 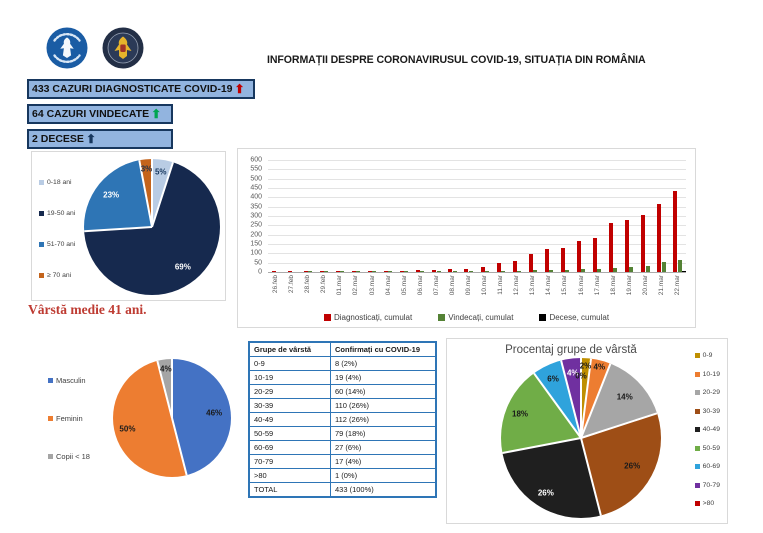 What do you see at coordinates (87, 309) in the screenshot?
I see `average-age-note: Vârstă medie 41 ani.` at bounding box center [87, 309].